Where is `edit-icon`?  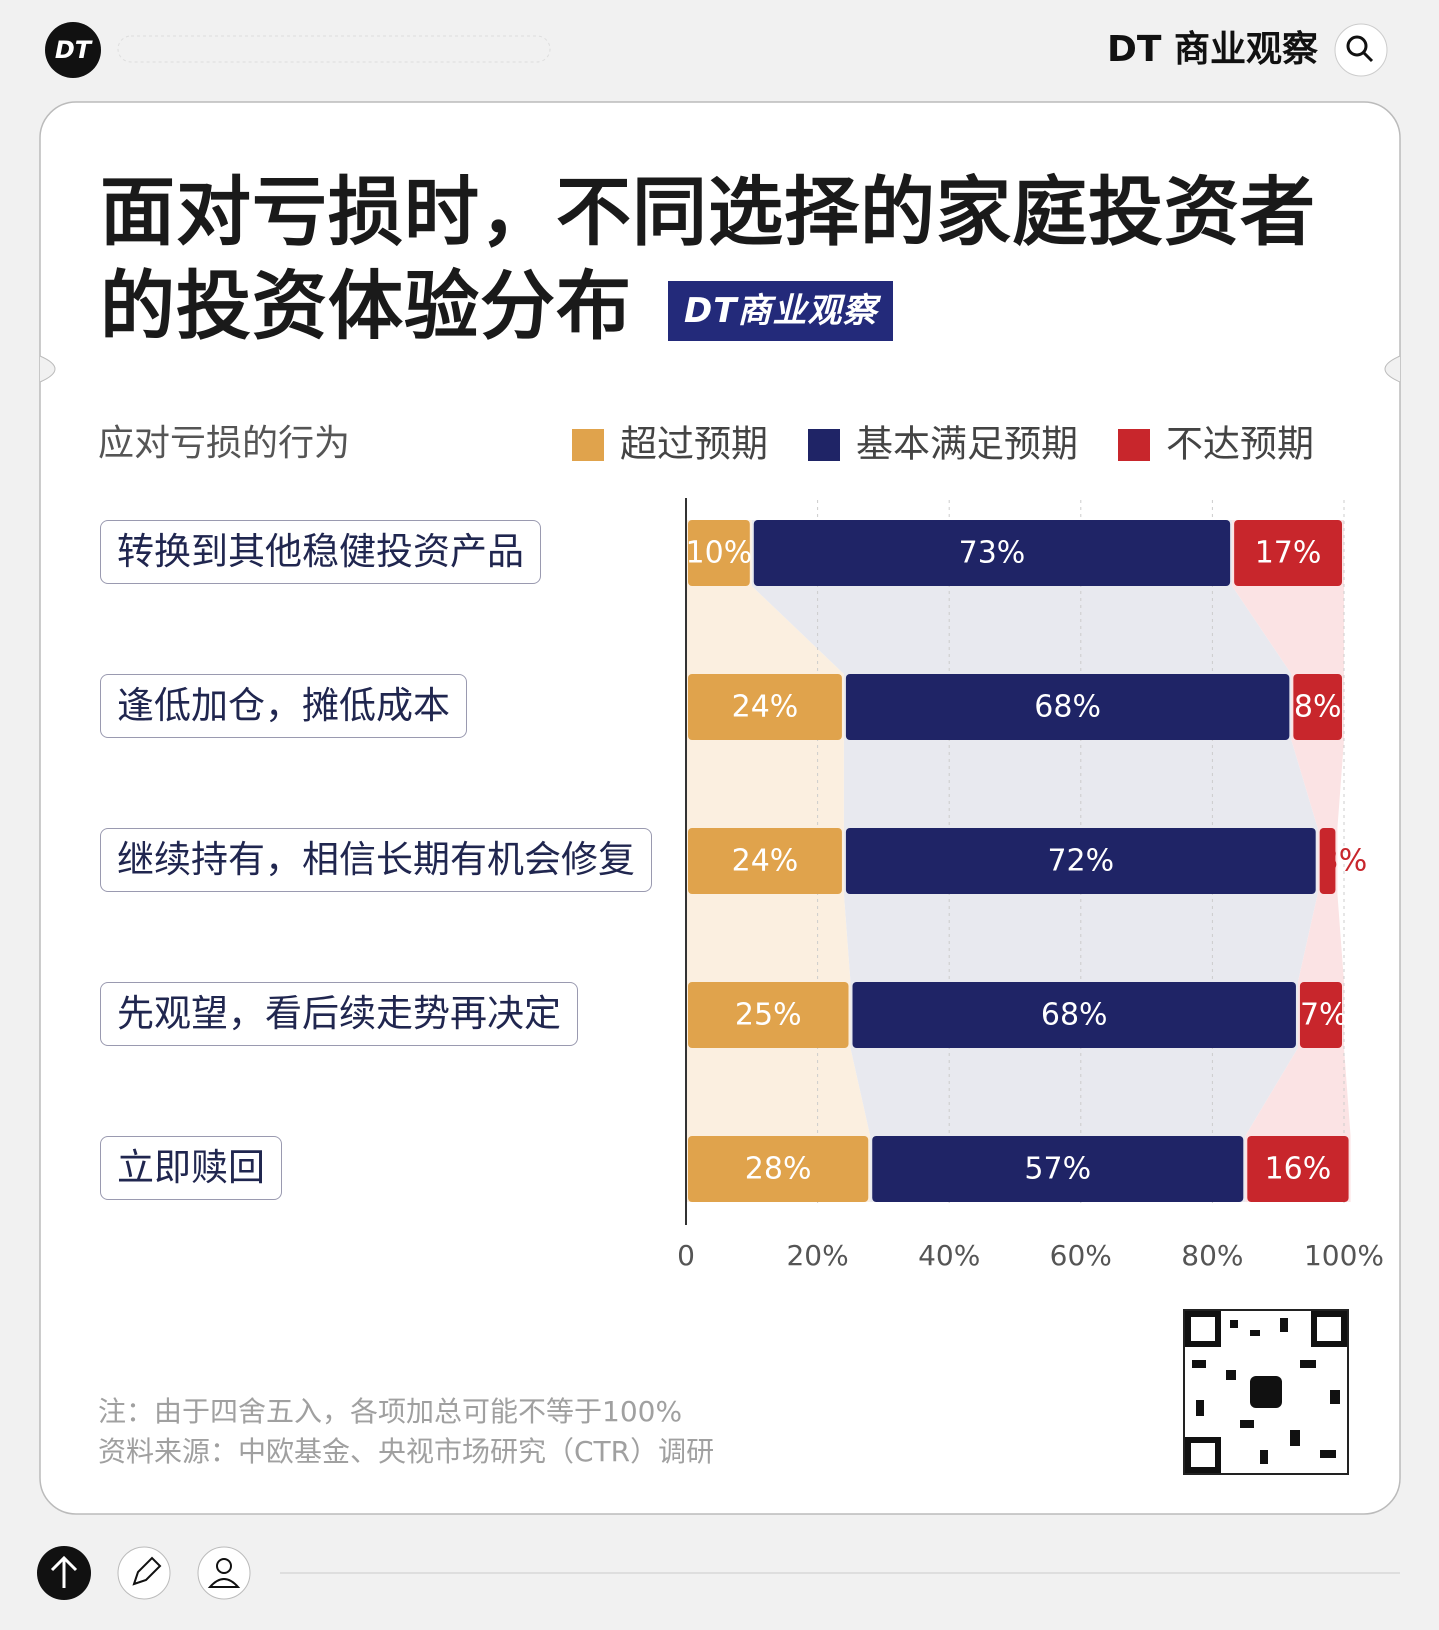 edit-icon is located at coordinates (147, 1571).